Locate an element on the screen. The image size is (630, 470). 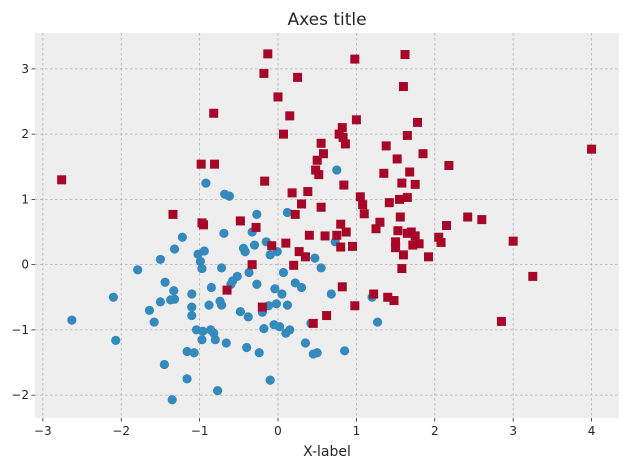
x-tick-label: 2 is located at coordinates (435, 431).